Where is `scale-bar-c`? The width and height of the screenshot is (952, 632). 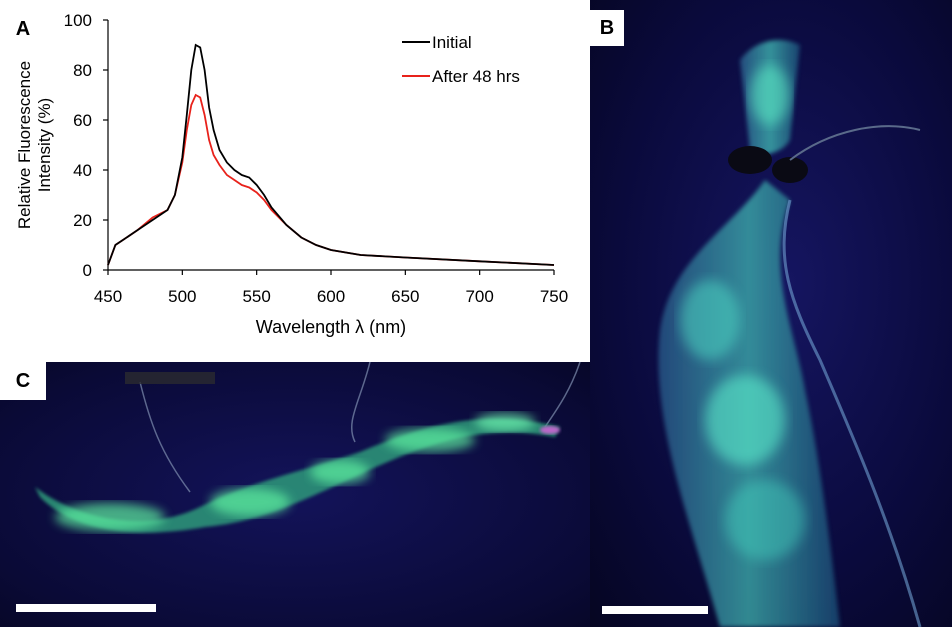 scale-bar-c is located at coordinates (86, 608).